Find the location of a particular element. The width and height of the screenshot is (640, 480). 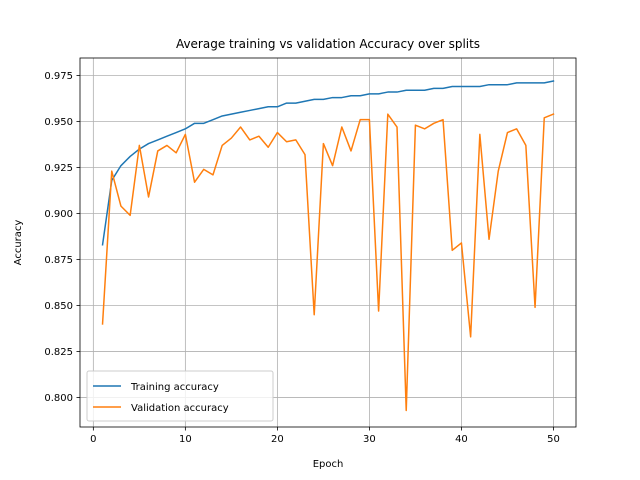

y-tick-label: 0.875 is located at coordinates (58, 260).